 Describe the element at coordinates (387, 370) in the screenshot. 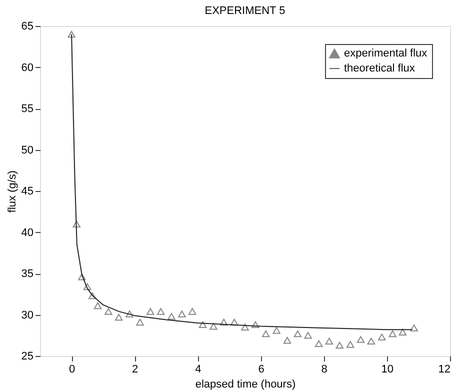

I see `x-tick-label: 10` at that location.